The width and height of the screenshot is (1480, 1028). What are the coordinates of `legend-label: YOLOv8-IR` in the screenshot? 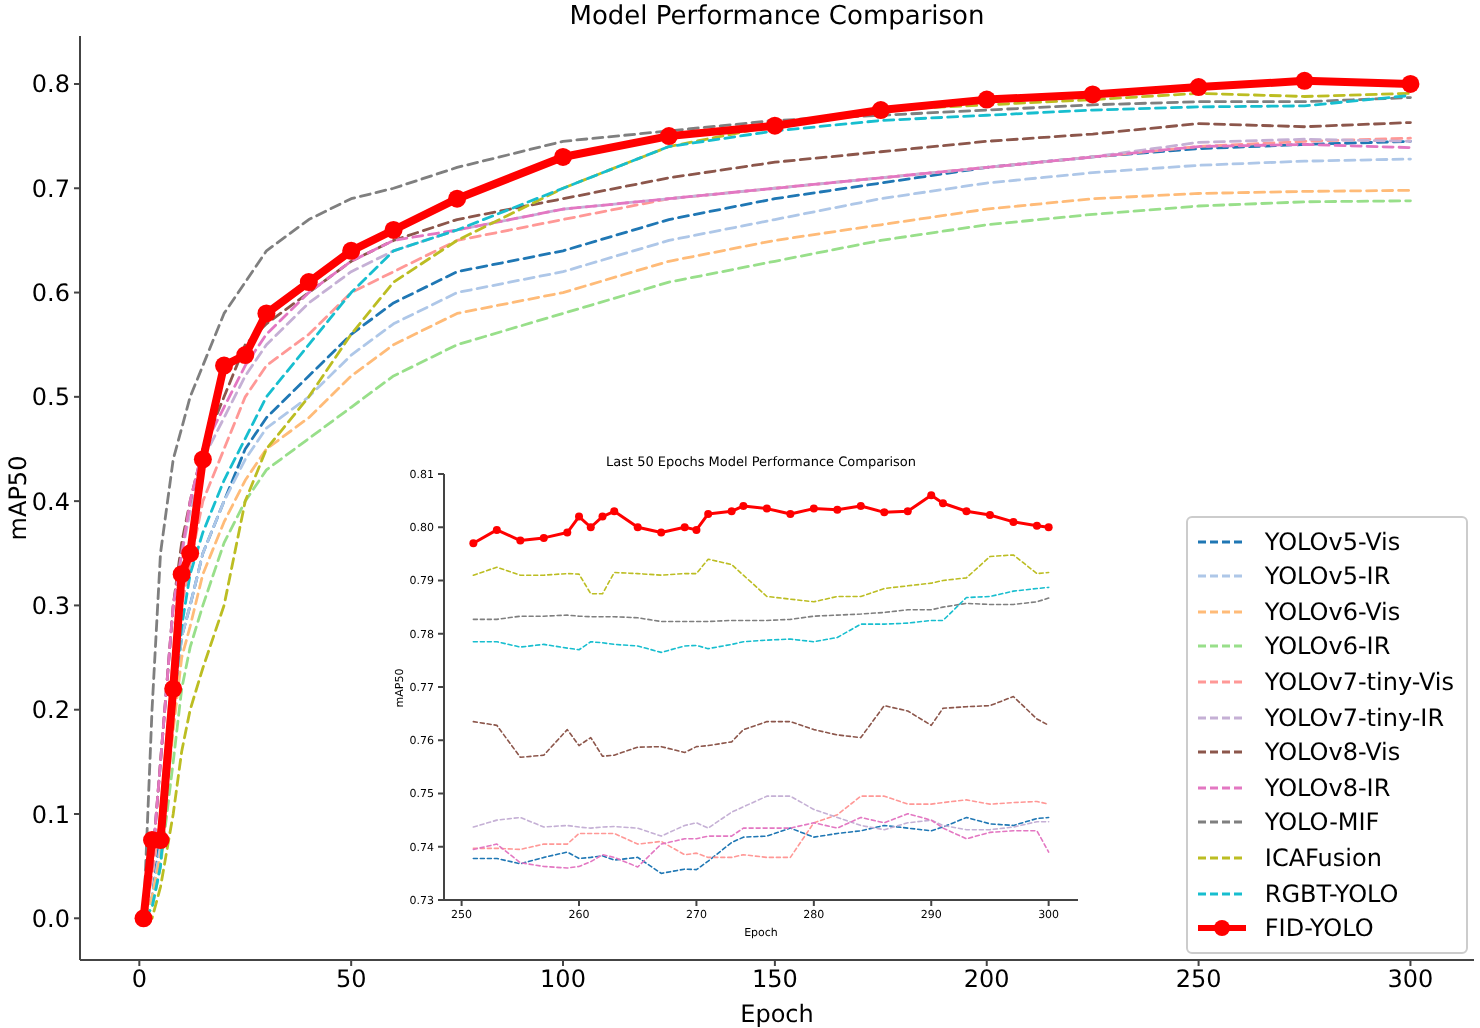 It's located at (1327, 787).